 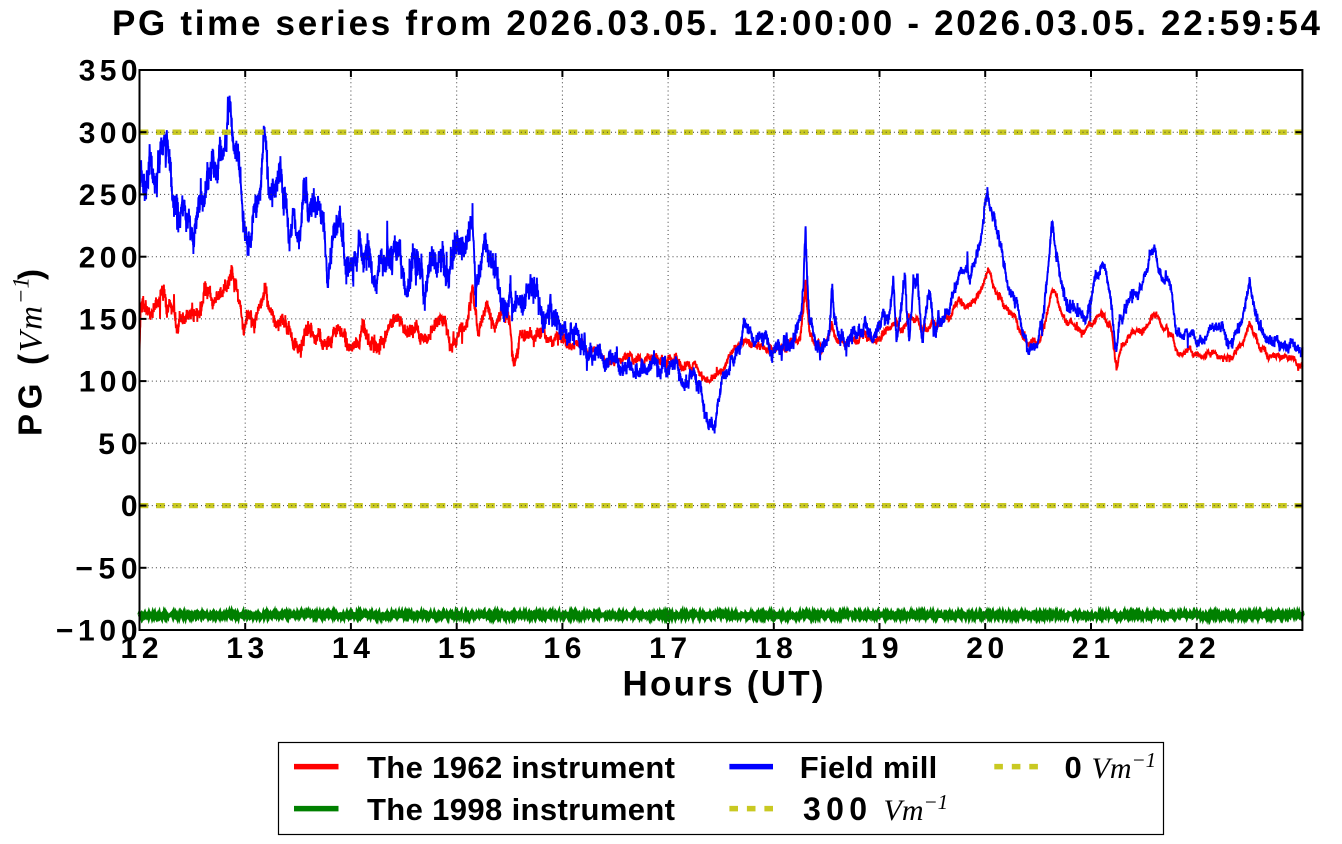 What do you see at coordinates (521, 767) in the screenshot?
I see `svg-text: The 1962 instrument` at bounding box center [521, 767].